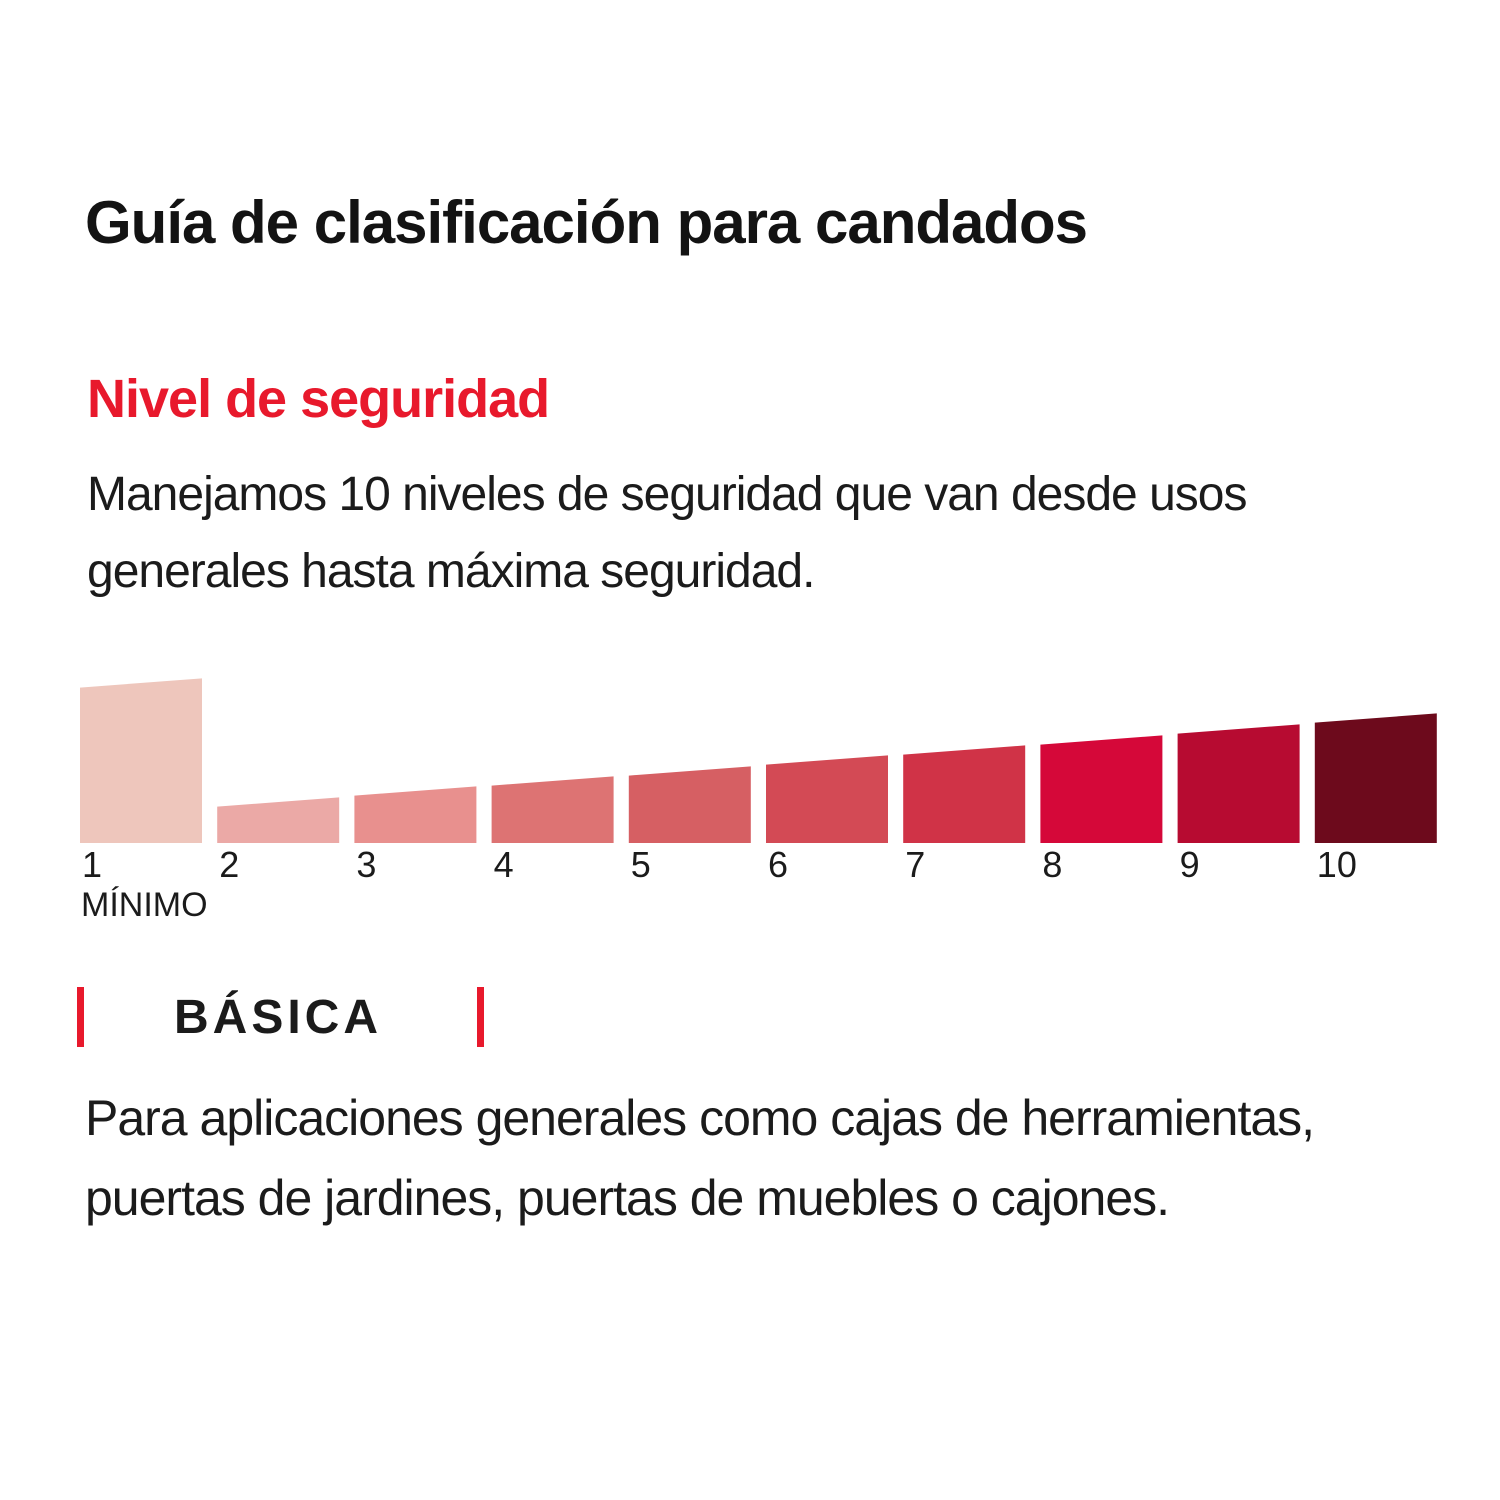 Image resolution: width=1500 pixels, height=1500 pixels. I want to click on bar-label-1: 1, so click(92, 864).